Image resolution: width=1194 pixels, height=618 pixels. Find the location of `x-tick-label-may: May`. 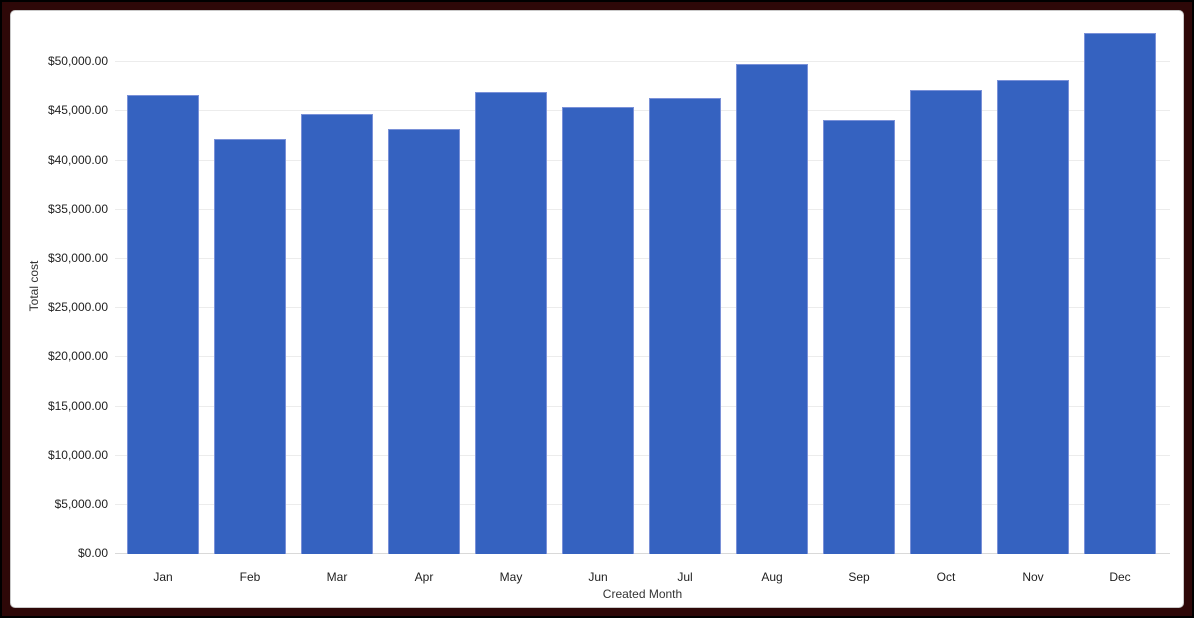

x-tick-label-may: May is located at coordinates (511, 577).